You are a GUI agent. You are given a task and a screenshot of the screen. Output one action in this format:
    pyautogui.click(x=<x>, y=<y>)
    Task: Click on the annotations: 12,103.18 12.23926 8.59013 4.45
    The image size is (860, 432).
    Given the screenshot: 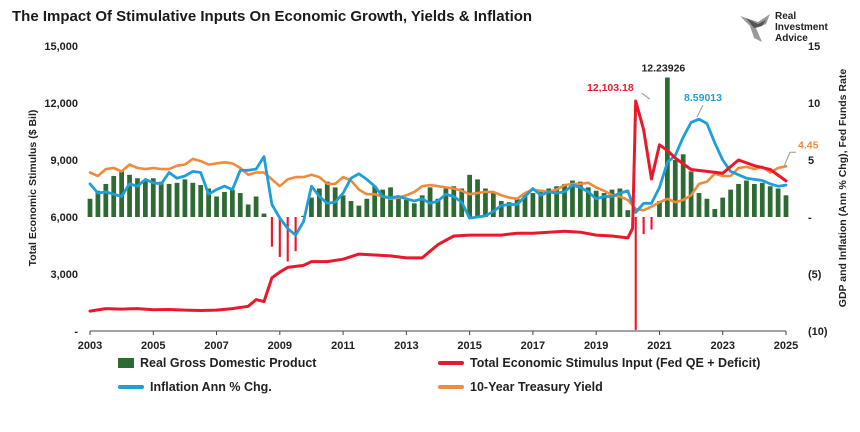 What is the action you would take?
    pyautogui.click(x=703, y=114)
    